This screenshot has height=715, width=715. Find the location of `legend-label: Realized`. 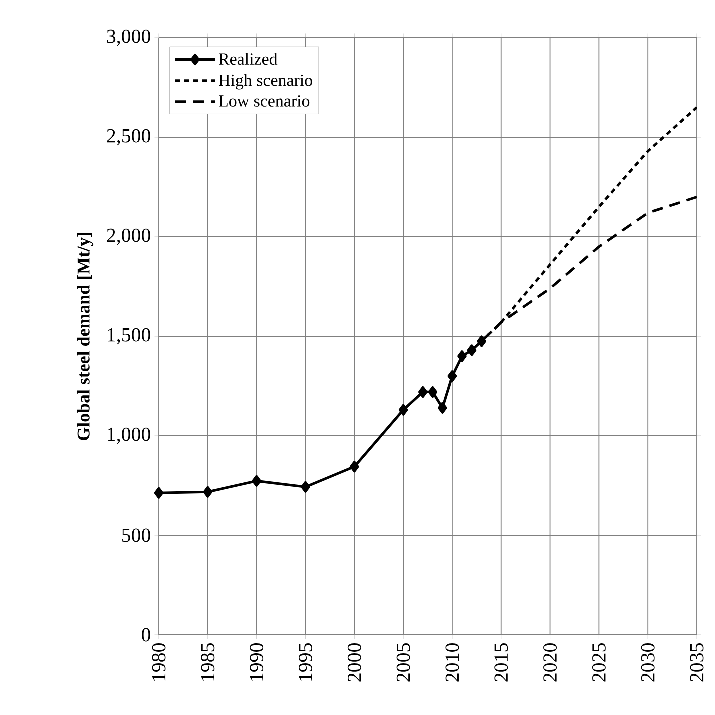

legend-label: Realized is located at coordinates (248, 59).